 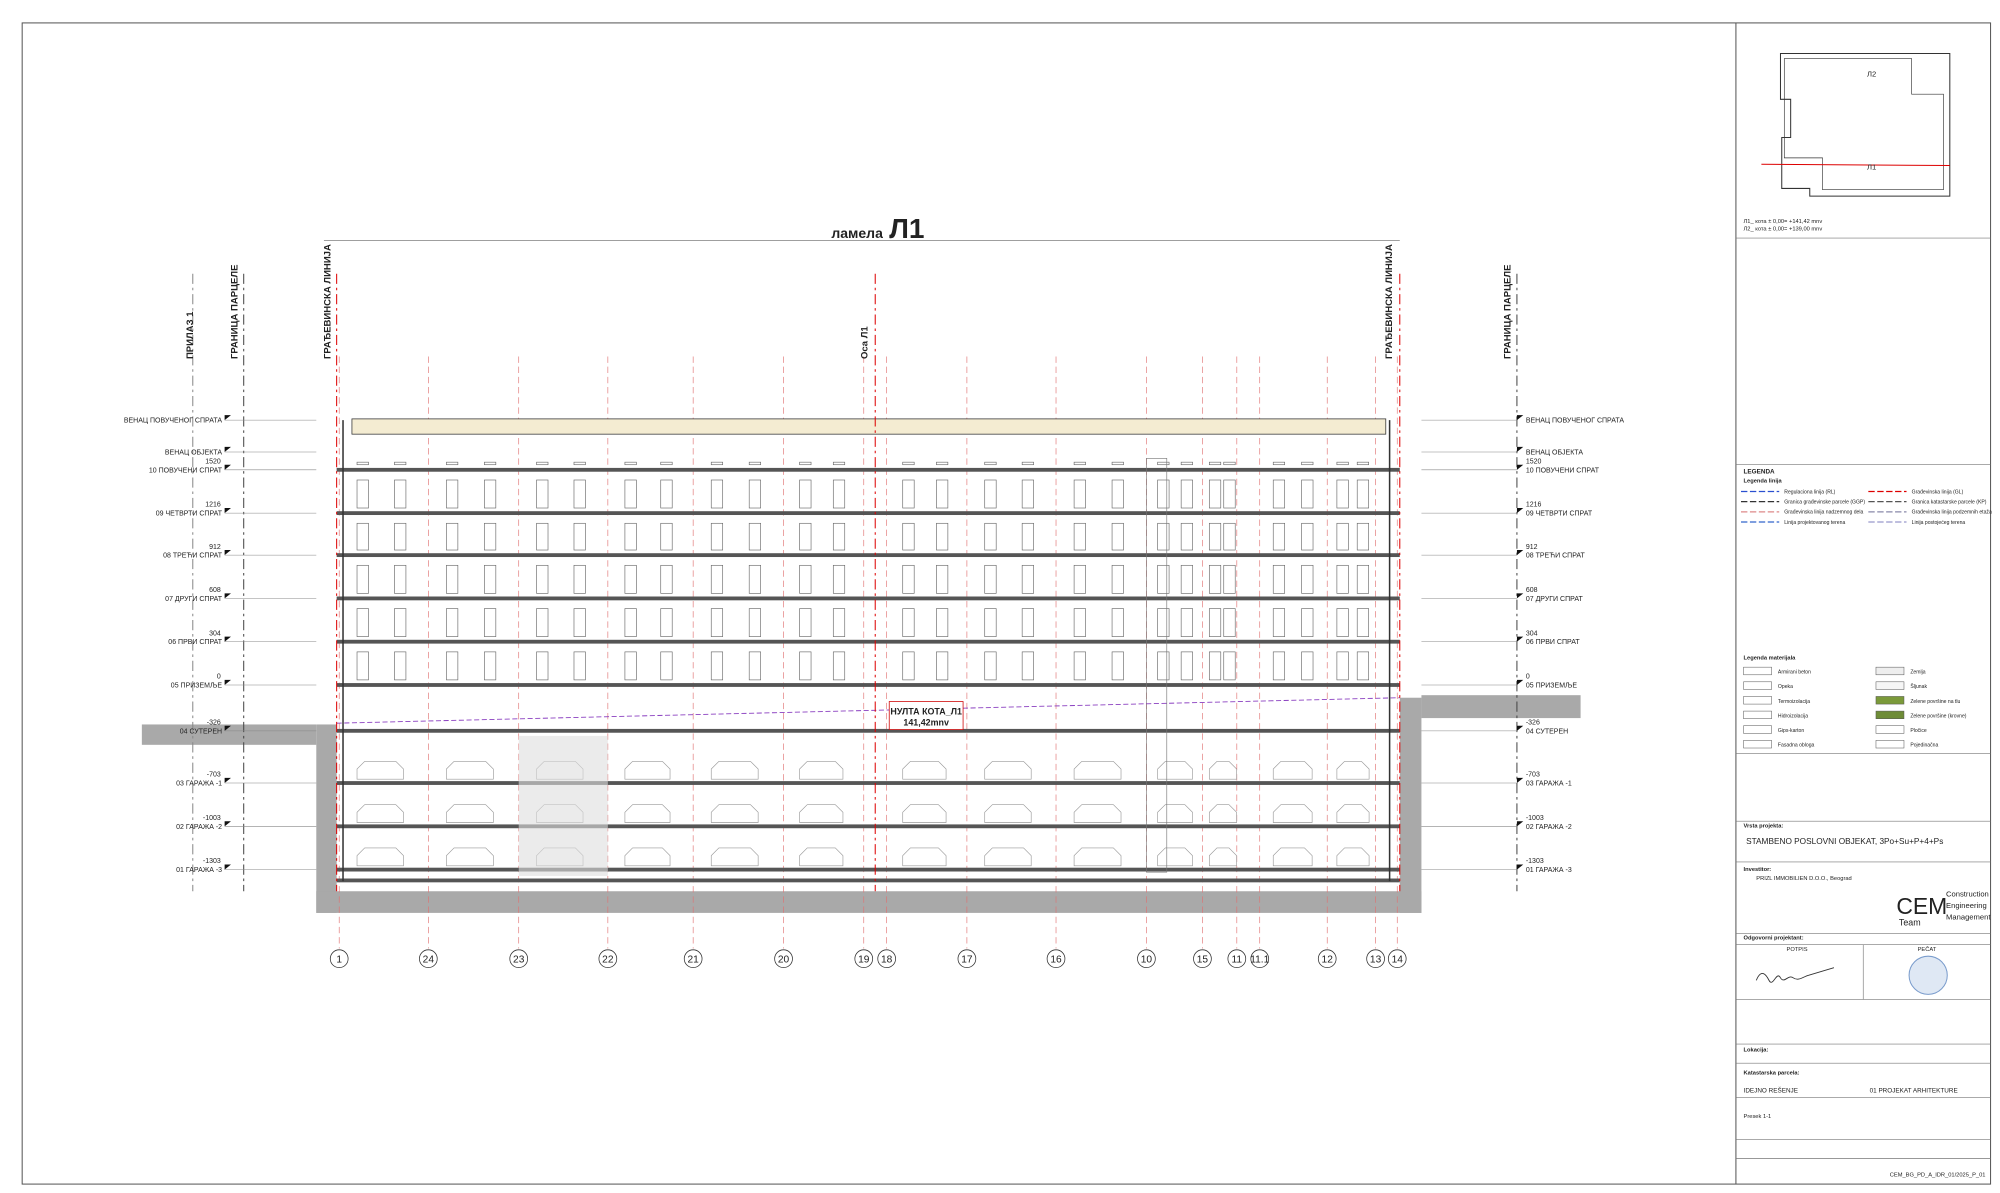 What do you see at coordinates (1939, 523) in the screenshot?
I see `legend-text: Linija postojećeg terena` at bounding box center [1939, 523].